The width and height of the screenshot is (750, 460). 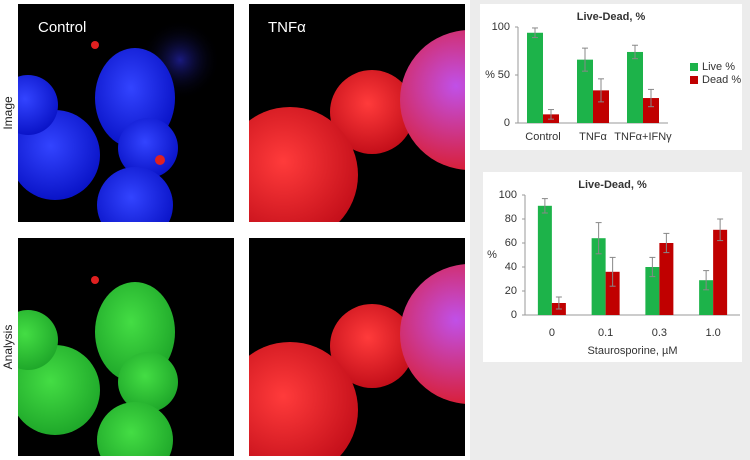 What do you see at coordinates (287, 27) in the screenshot?
I see `column-label: TNFα` at bounding box center [287, 27].